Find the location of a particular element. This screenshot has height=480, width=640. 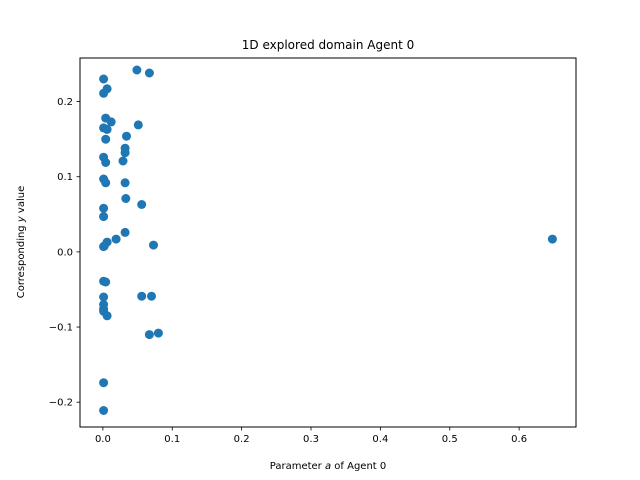

x-tick-label: 0.4 is located at coordinates (380, 439).